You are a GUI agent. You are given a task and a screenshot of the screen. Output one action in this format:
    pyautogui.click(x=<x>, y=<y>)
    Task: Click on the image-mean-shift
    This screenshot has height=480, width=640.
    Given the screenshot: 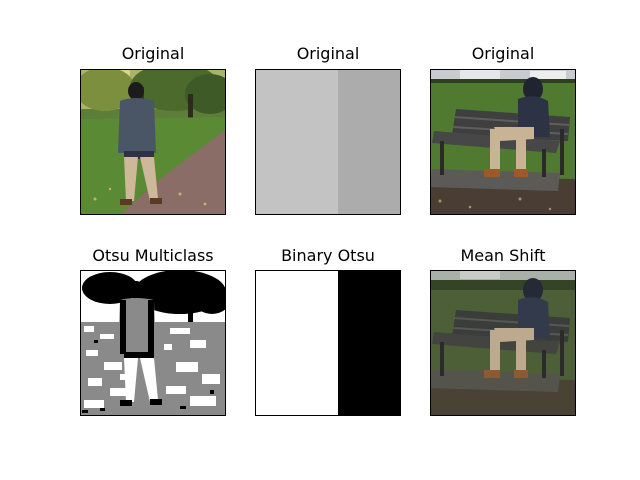 What is the action you would take?
    pyautogui.click(x=503, y=343)
    